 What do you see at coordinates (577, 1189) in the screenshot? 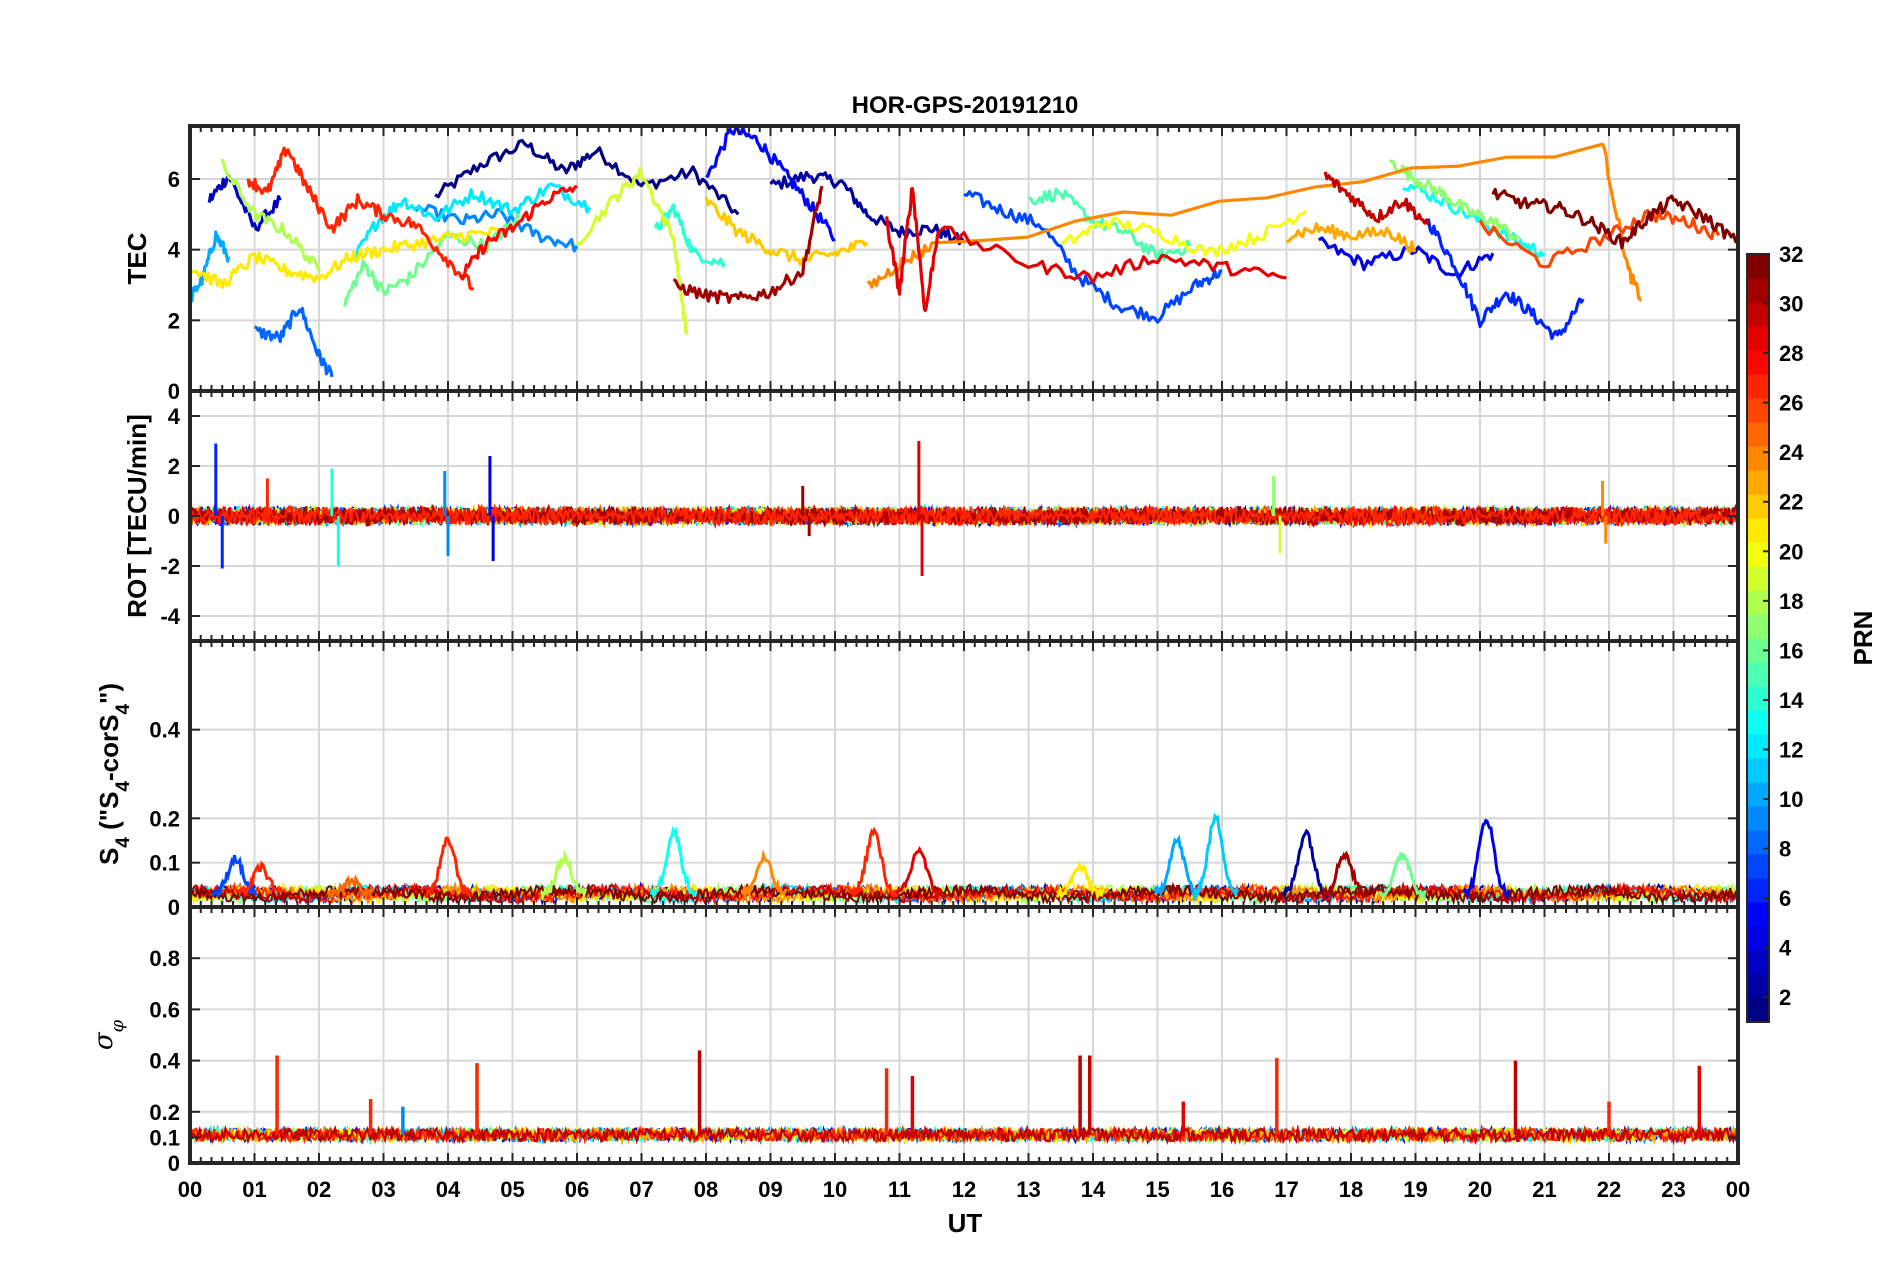
I see `x-tick-label: 06` at bounding box center [577, 1189].